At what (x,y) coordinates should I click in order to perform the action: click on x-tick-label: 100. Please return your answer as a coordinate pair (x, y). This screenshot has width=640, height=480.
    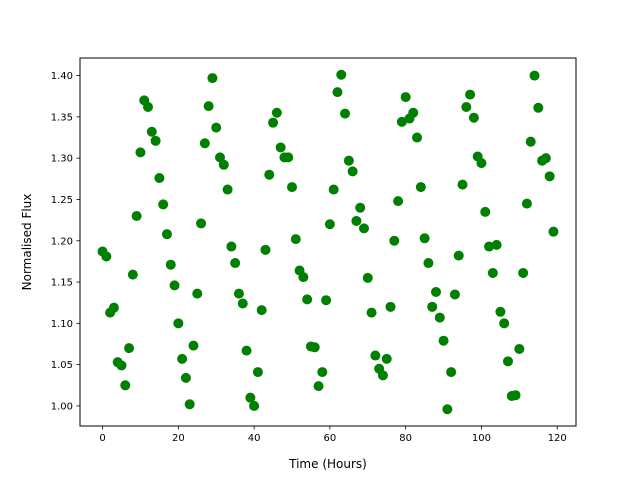
    Looking at the image, I should click on (481, 438).